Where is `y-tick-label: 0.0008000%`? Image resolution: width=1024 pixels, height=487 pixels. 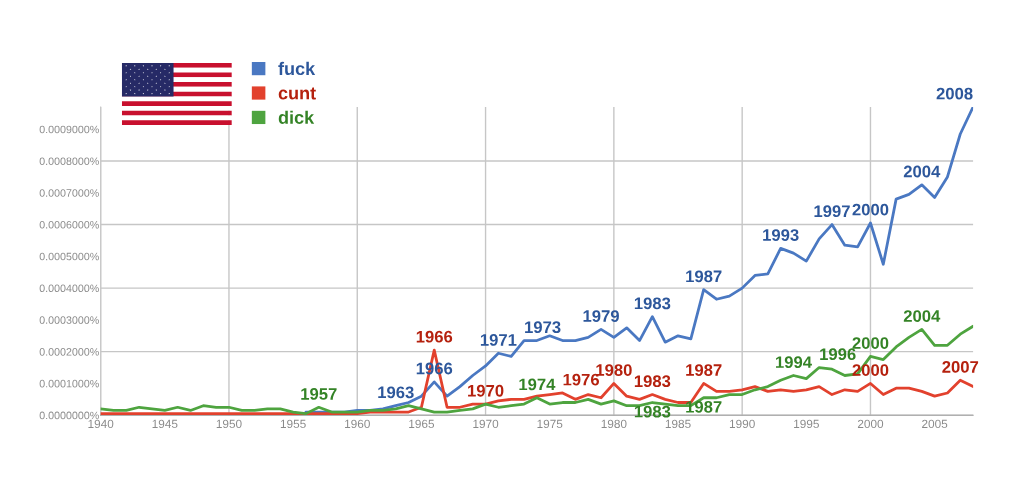 y-tick-label: 0.0008000% is located at coordinates (69, 161).